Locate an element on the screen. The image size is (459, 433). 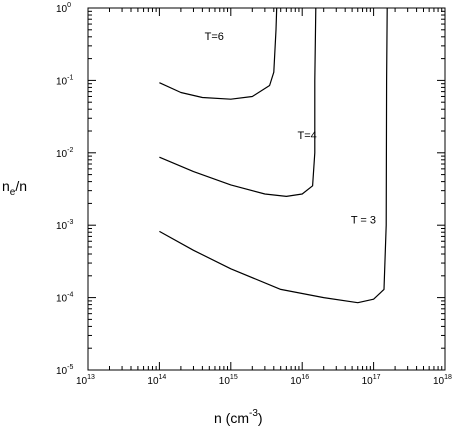
curve-label-2: T=4 is located at coordinates (307, 136).